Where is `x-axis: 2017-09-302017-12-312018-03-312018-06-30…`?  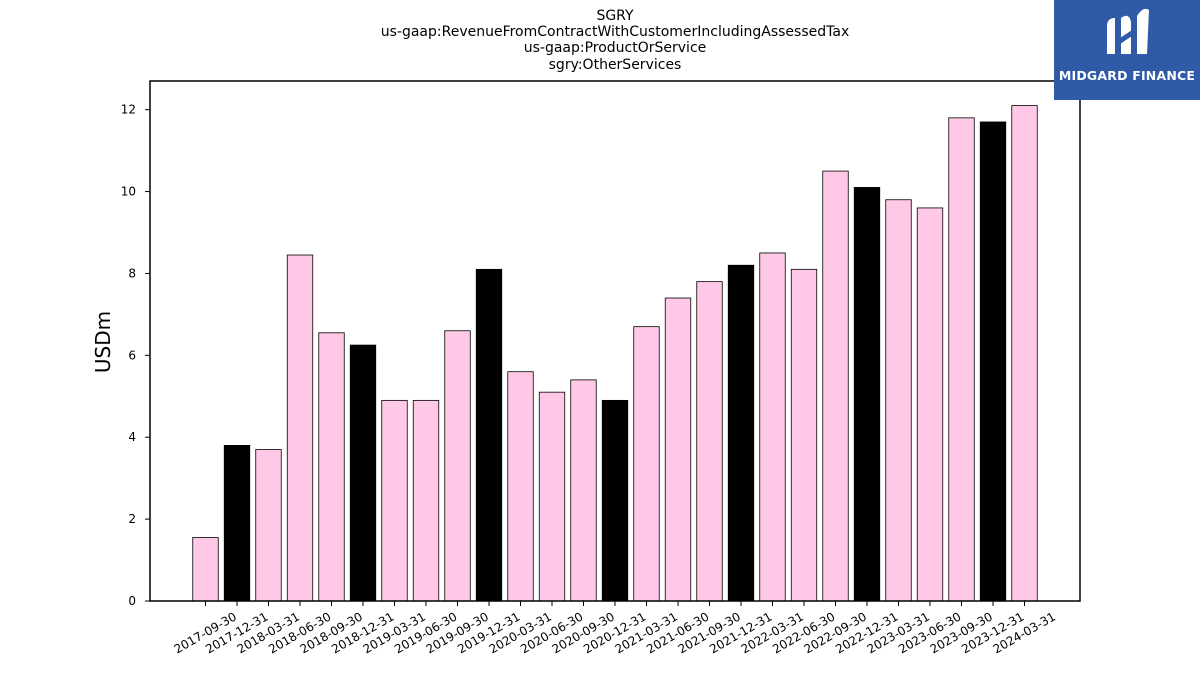
x-axis: 2017-09-302017-12-312018-03-312018-06-30… is located at coordinates (615, 628).